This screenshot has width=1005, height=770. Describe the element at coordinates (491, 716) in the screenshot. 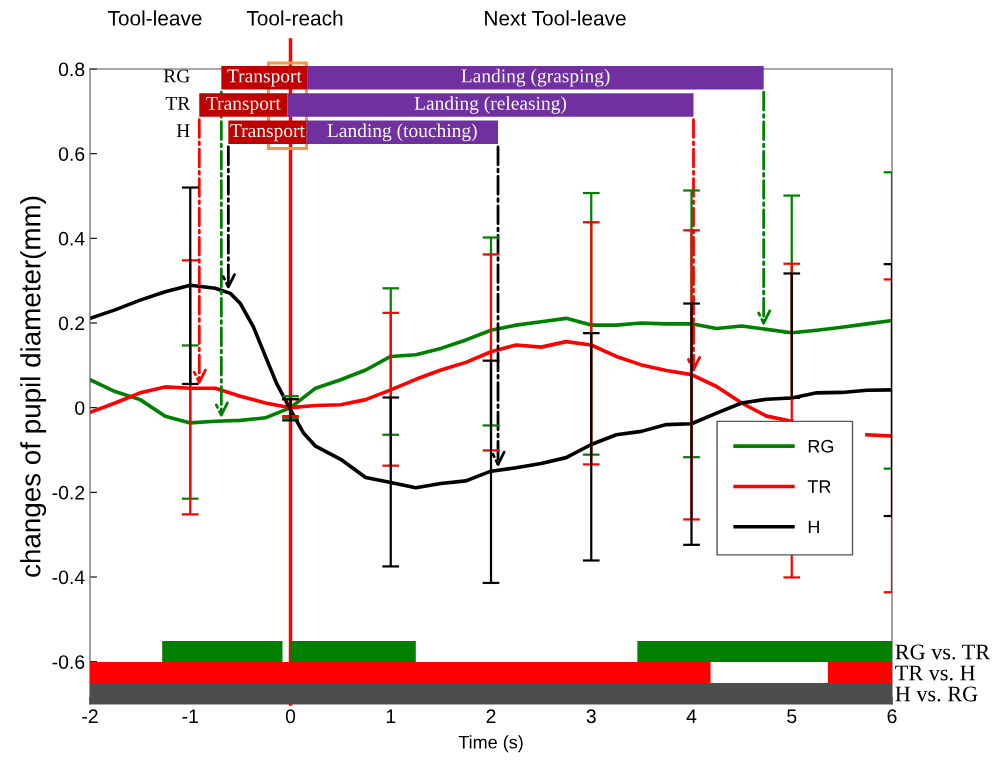

I see `x-tick-label: 2` at that location.